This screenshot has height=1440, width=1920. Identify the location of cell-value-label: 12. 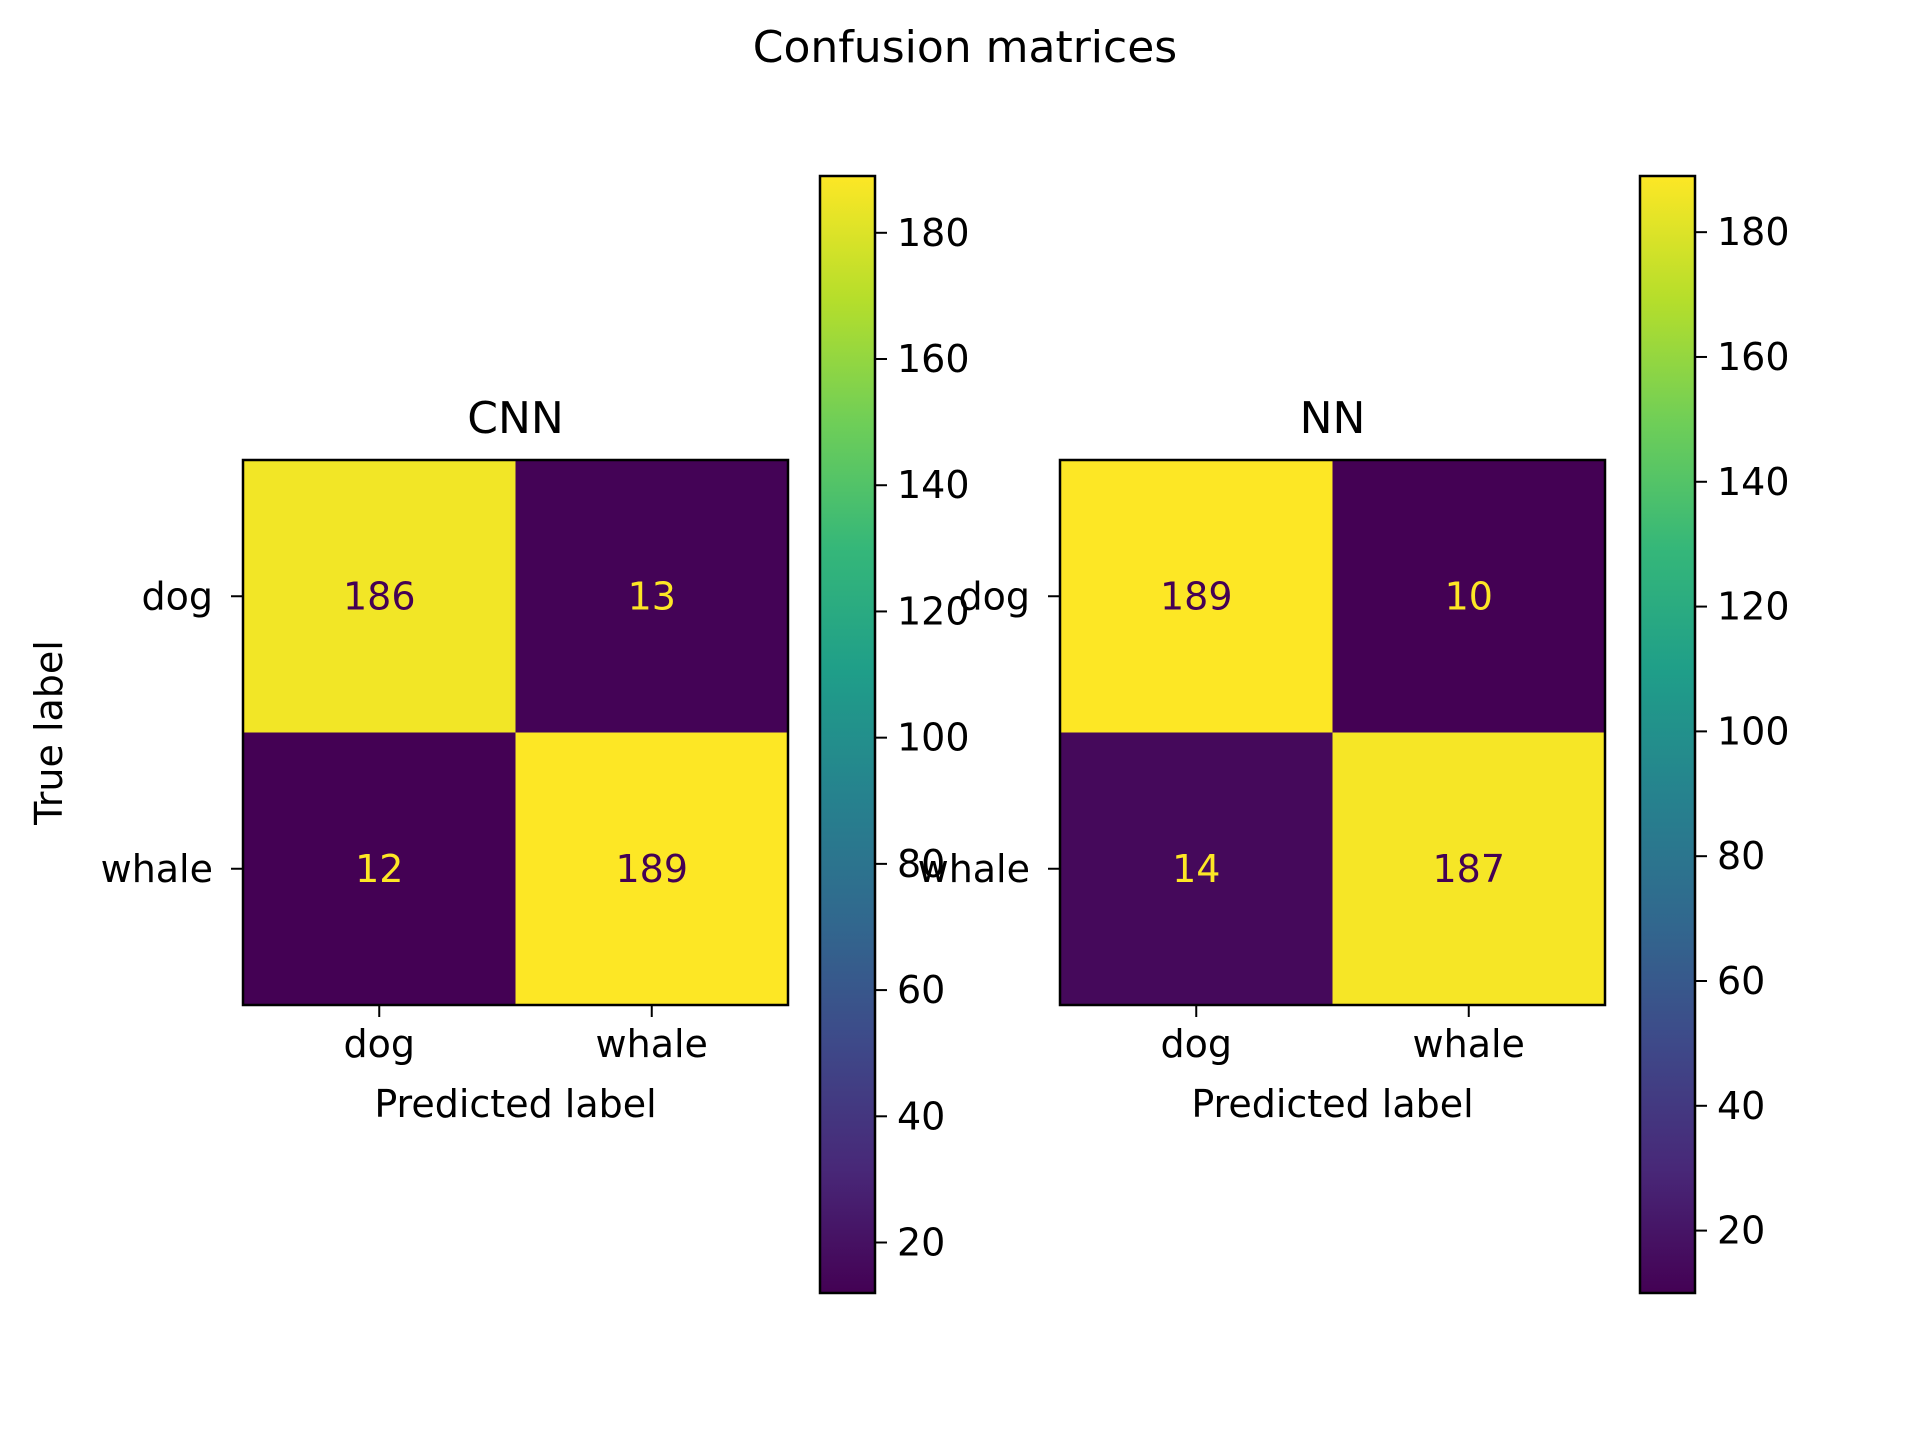
(379, 869).